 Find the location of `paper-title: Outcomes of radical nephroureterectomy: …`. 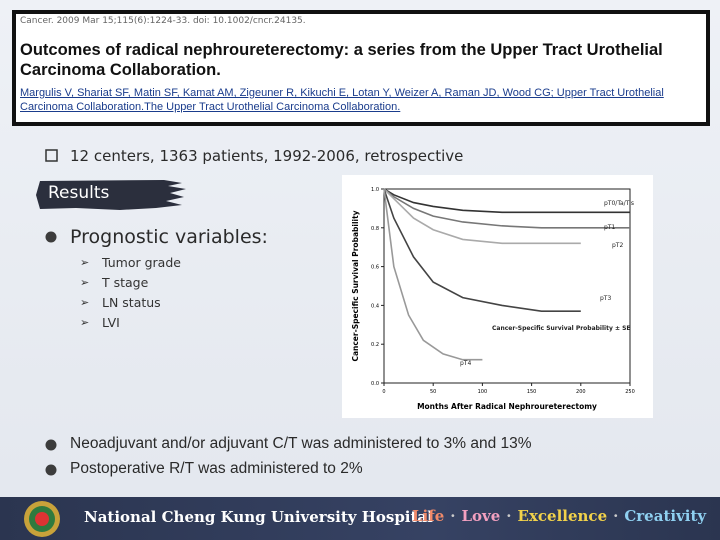

paper-title: Outcomes of radical nephroureterectomy: … is located at coordinates (341, 60).